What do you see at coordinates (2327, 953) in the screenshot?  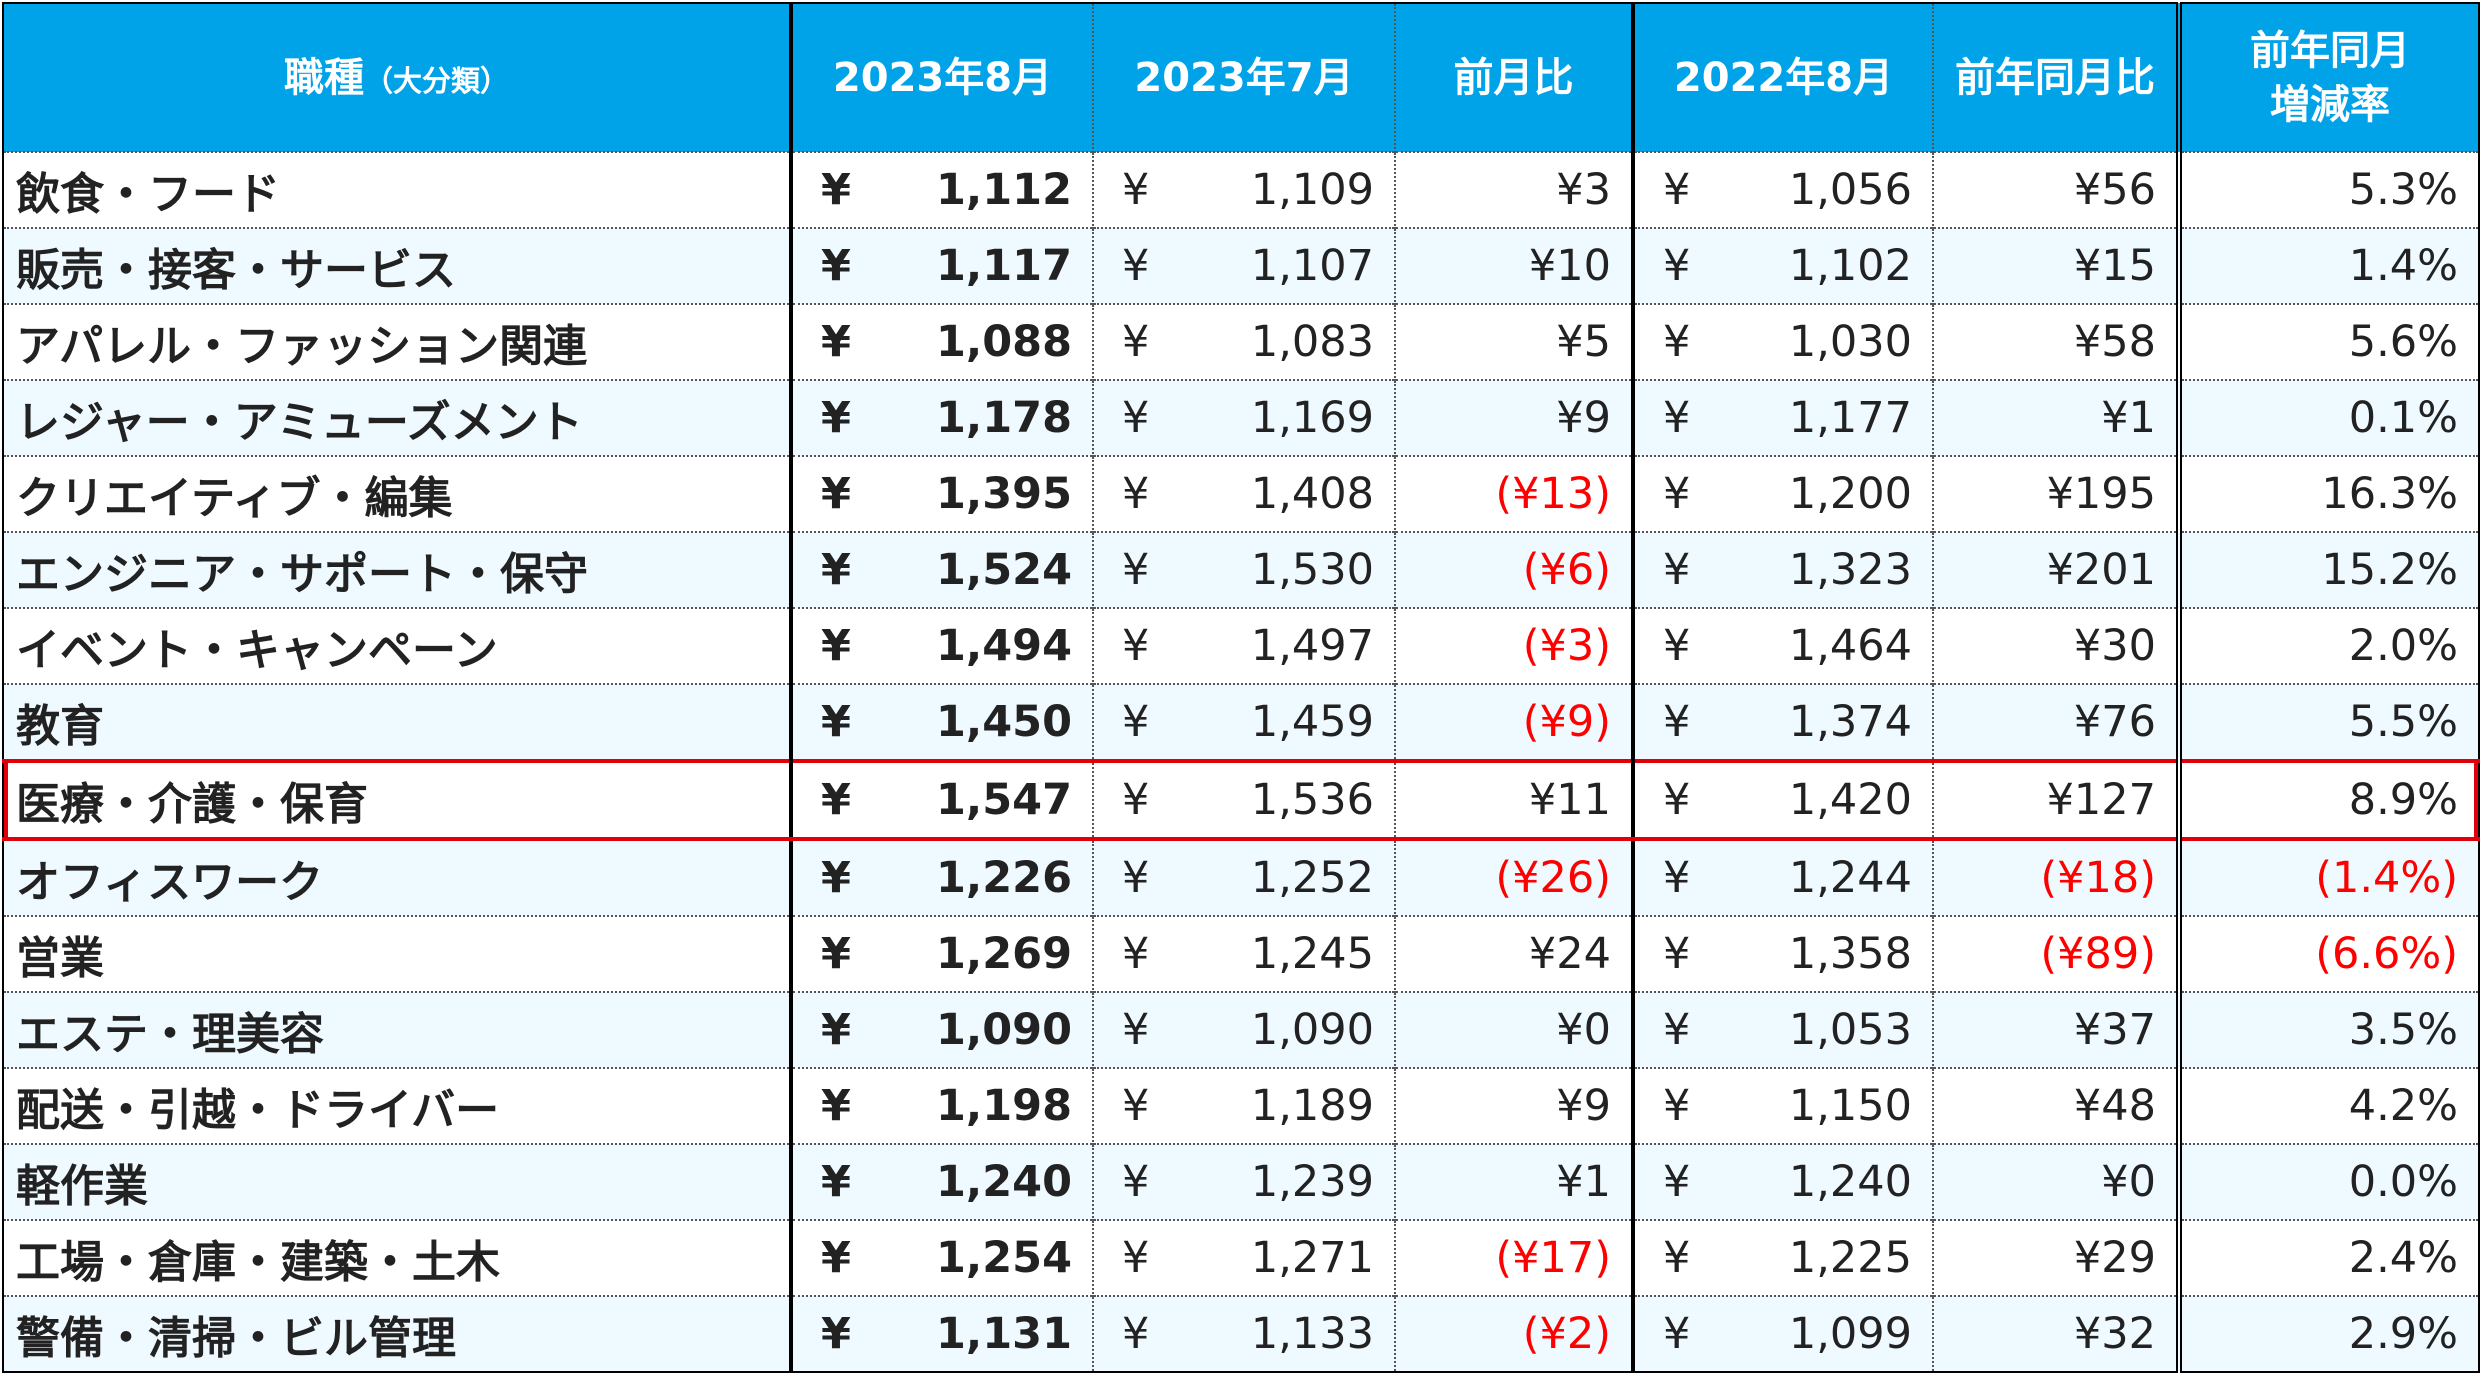 I see `yoy-rate-cell: (6.6%)` at bounding box center [2327, 953].